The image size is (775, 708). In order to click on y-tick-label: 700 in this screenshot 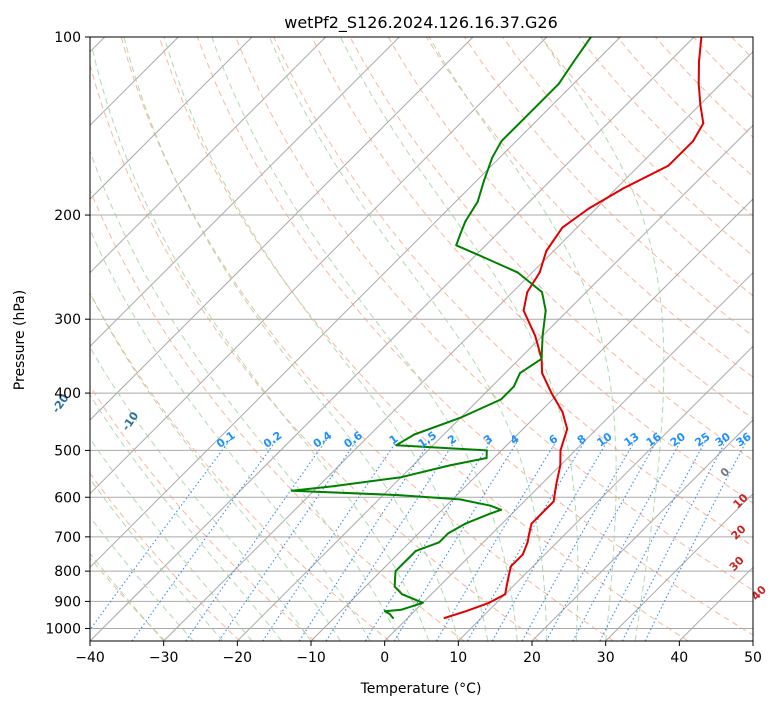, I will do `click(67, 538)`.